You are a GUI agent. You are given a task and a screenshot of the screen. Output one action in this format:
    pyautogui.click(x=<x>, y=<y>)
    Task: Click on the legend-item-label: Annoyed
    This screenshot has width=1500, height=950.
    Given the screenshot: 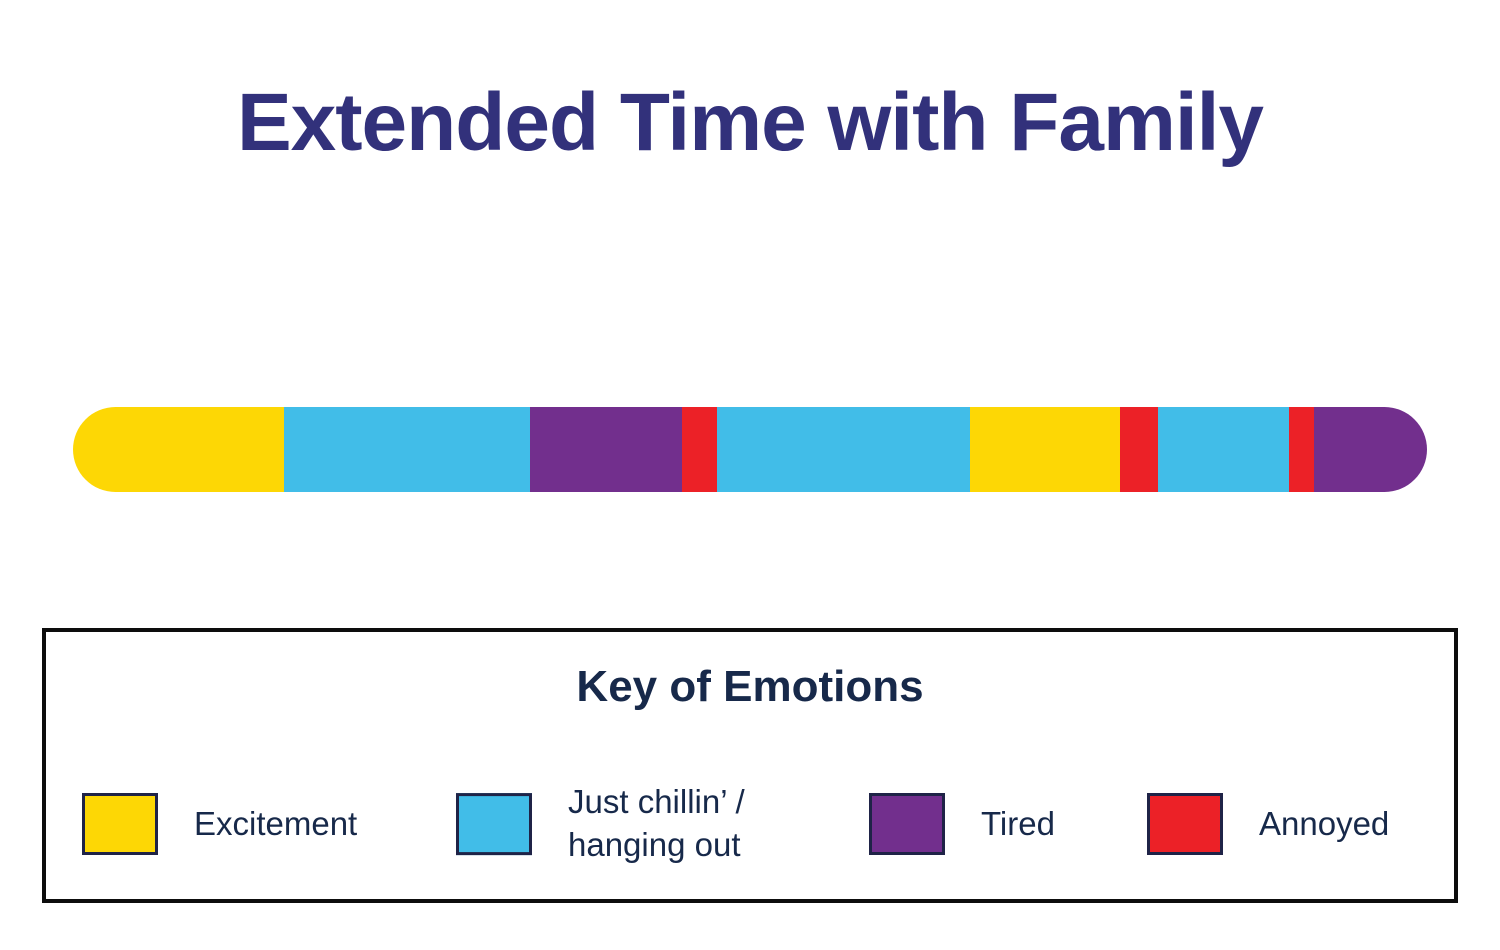 What is the action you would take?
    pyautogui.click(x=1324, y=823)
    